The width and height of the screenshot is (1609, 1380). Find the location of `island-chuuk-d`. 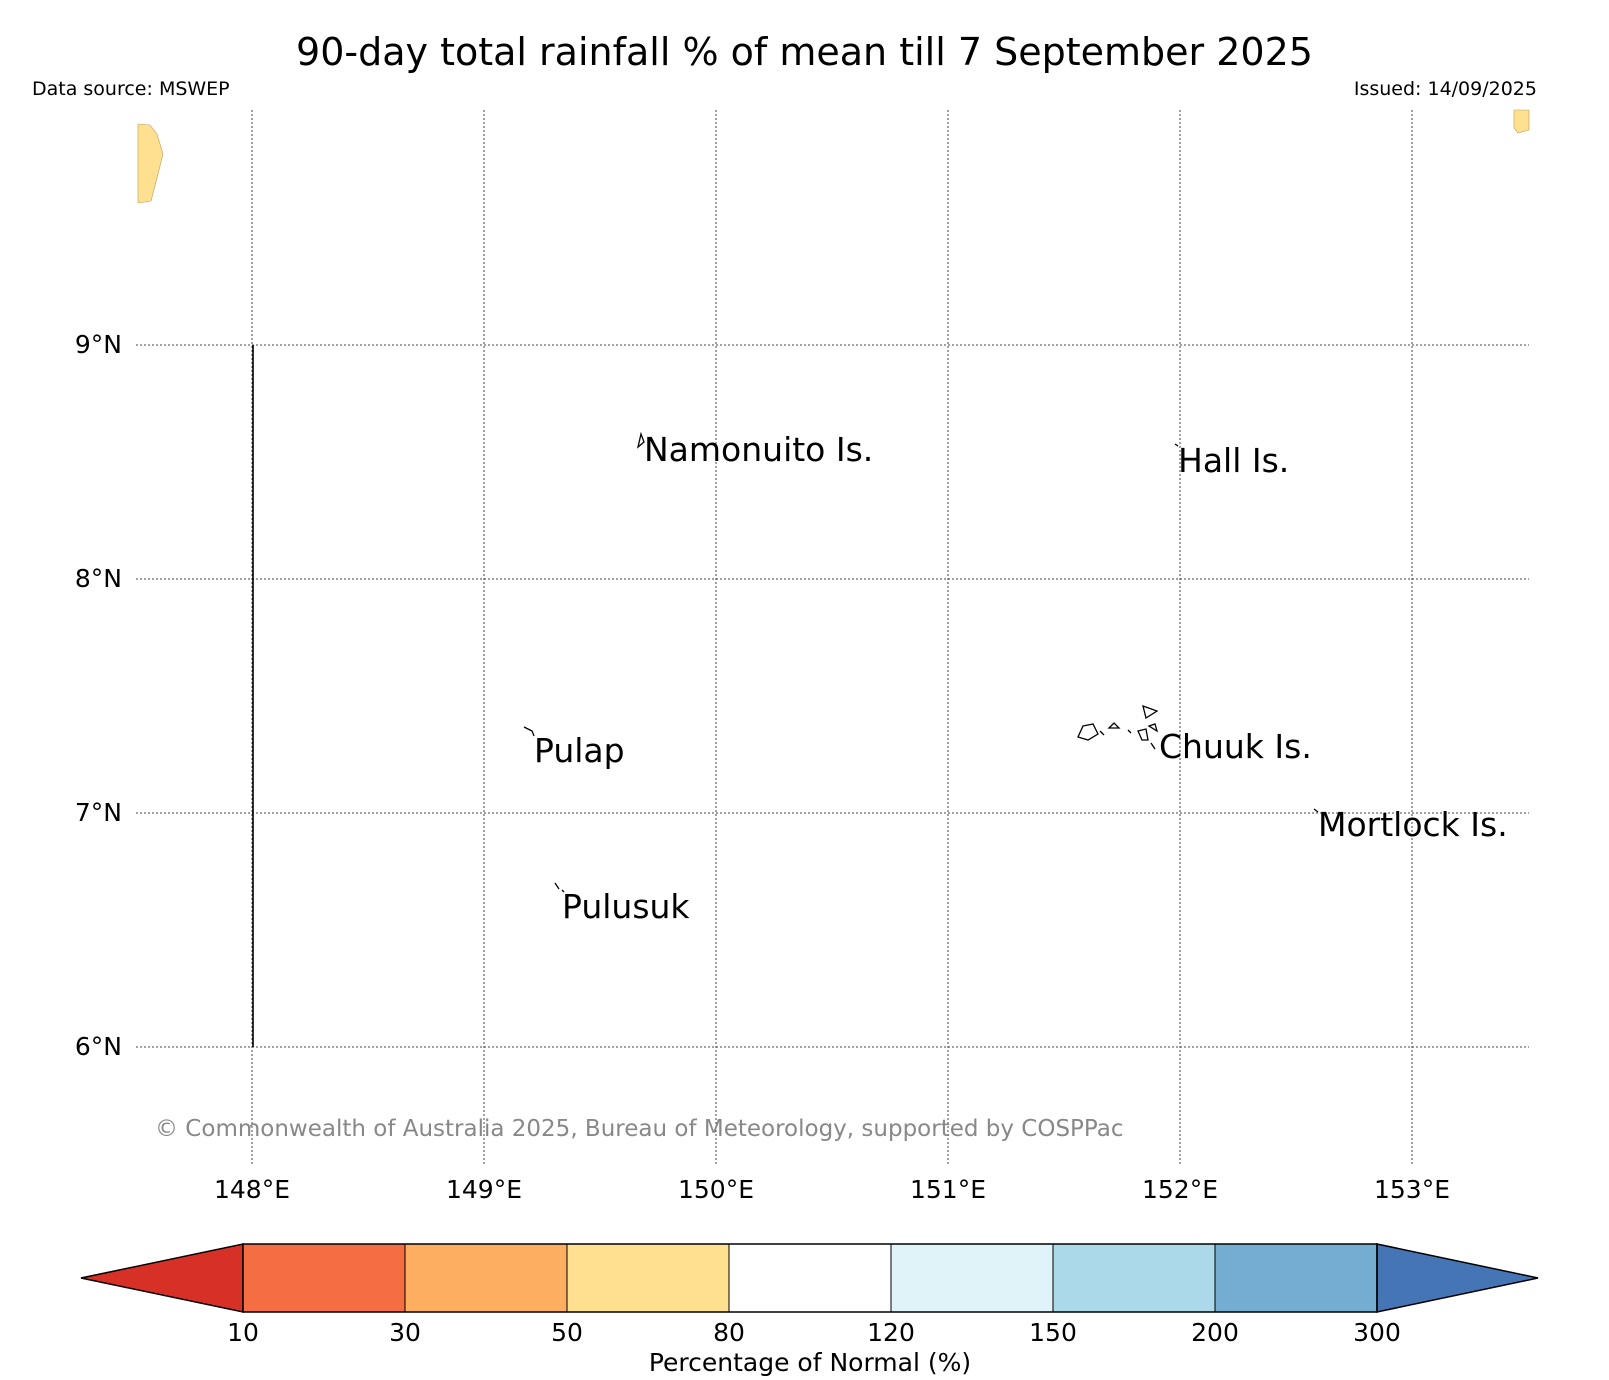

island-chuuk-d is located at coordinates (1143, 734).